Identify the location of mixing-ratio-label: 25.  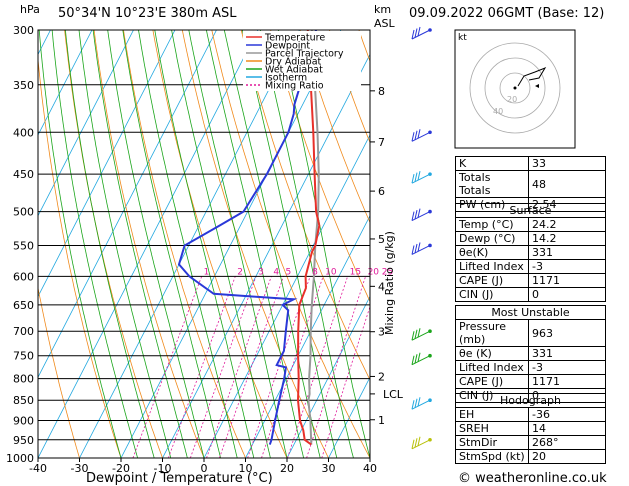
(387, 272).